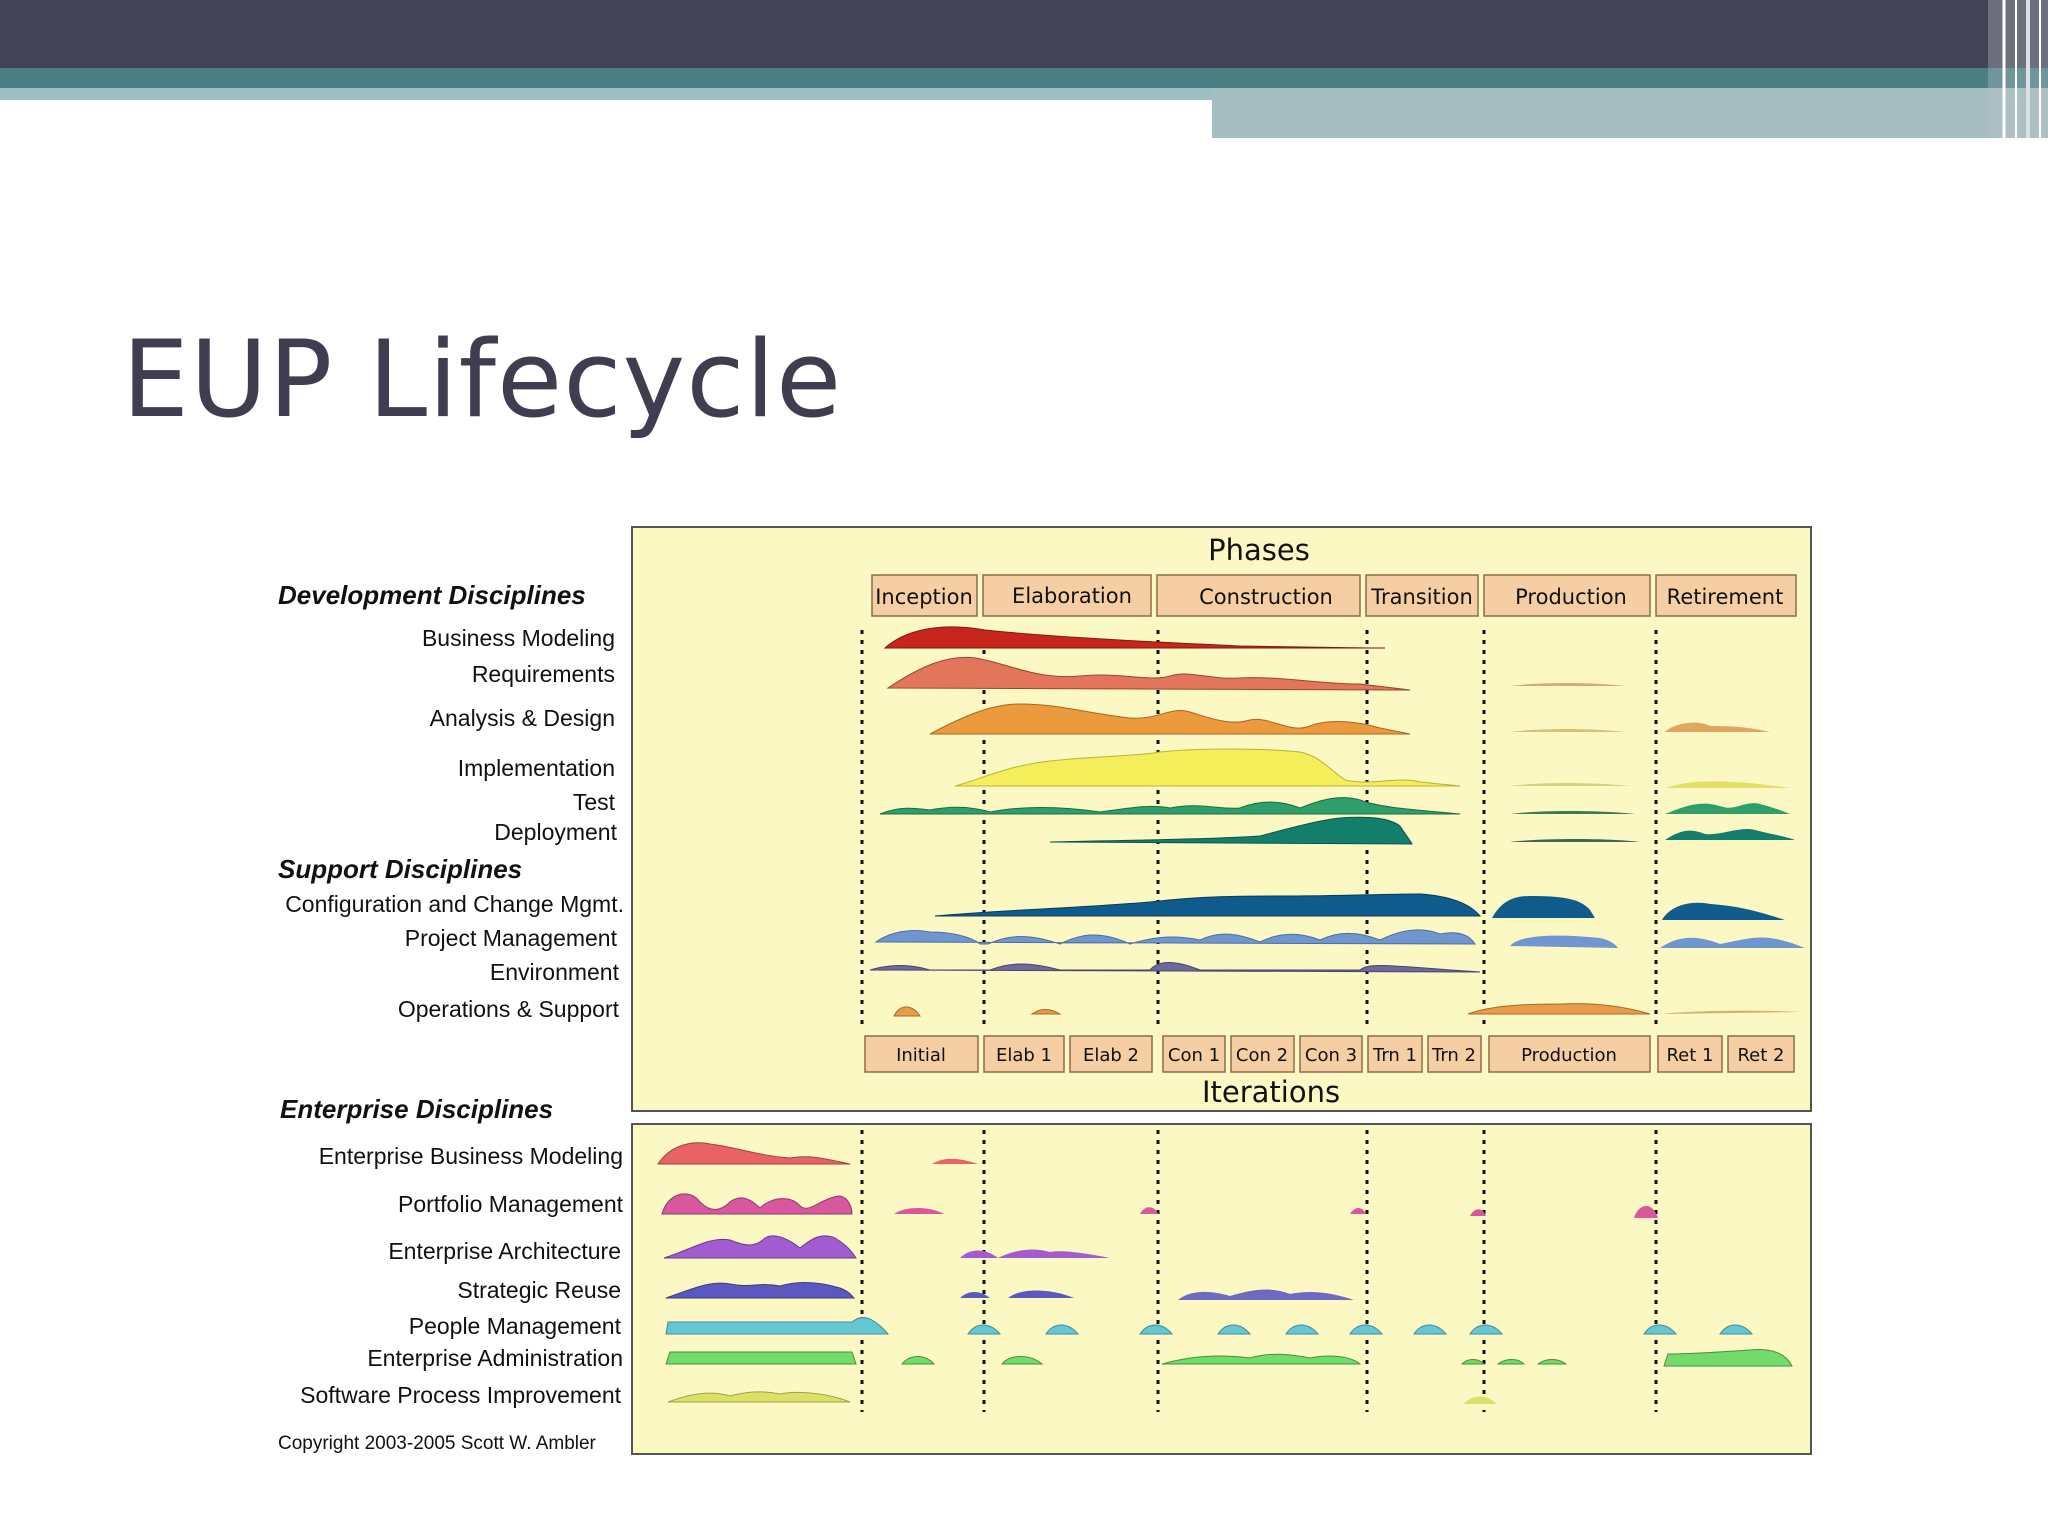 The height and width of the screenshot is (1536, 2048). I want to click on software-process-improvement-hump, so click(759, 1397).